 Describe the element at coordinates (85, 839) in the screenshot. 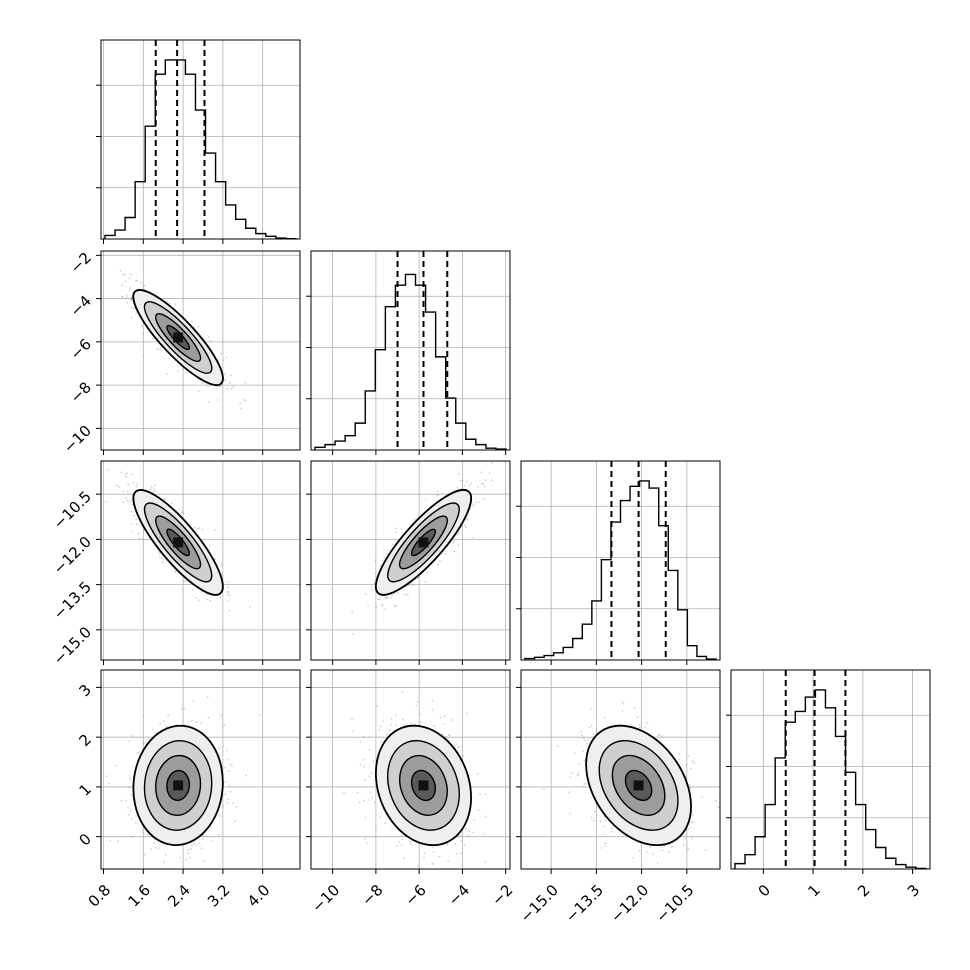

I see `y-tick-label: 0` at that location.